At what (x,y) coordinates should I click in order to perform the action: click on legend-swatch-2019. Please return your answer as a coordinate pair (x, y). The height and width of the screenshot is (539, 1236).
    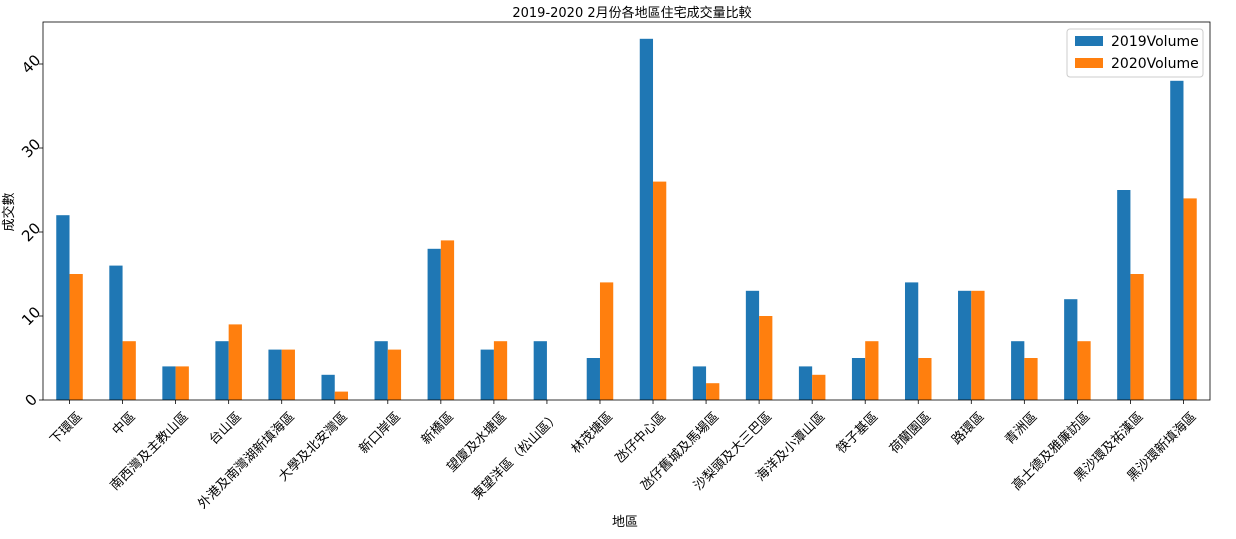
    Looking at the image, I should click on (1089, 41).